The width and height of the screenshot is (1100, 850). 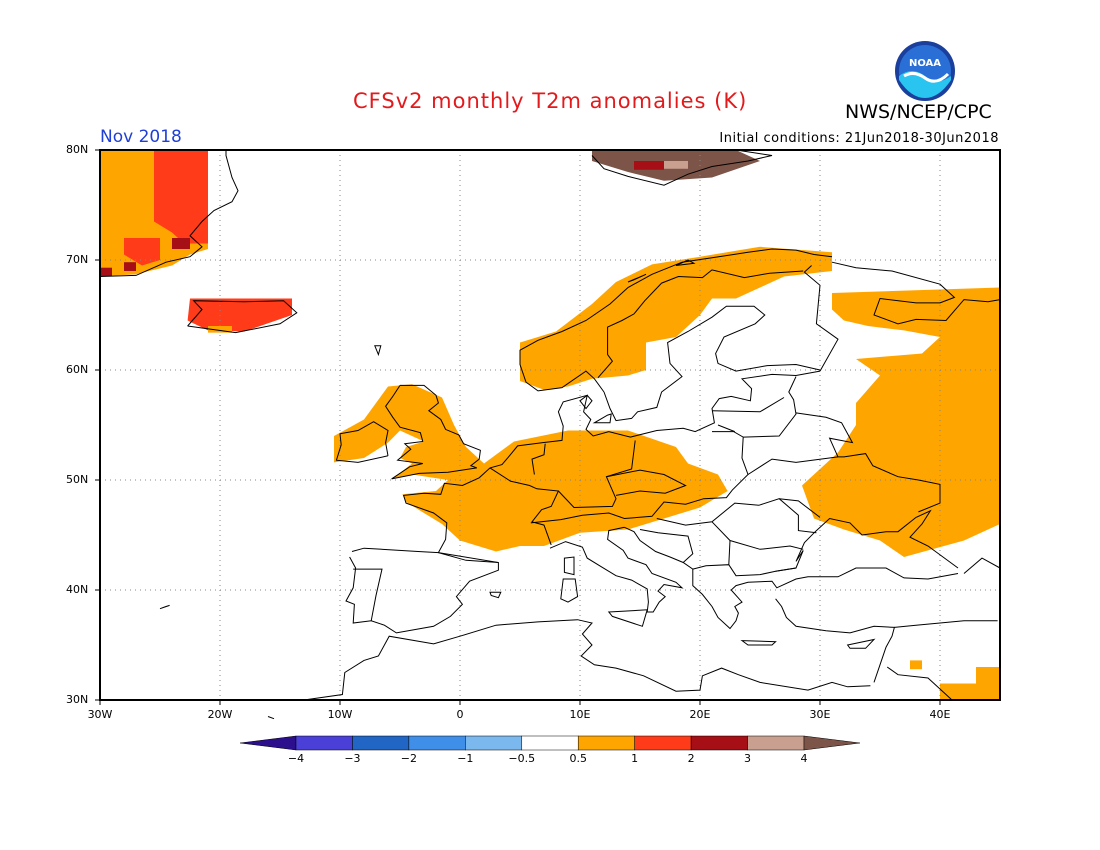 What do you see at coordinates (220, 714) in the screenshot?
I see `lon-tick-label: 20W` at bounding box center [220, 714].